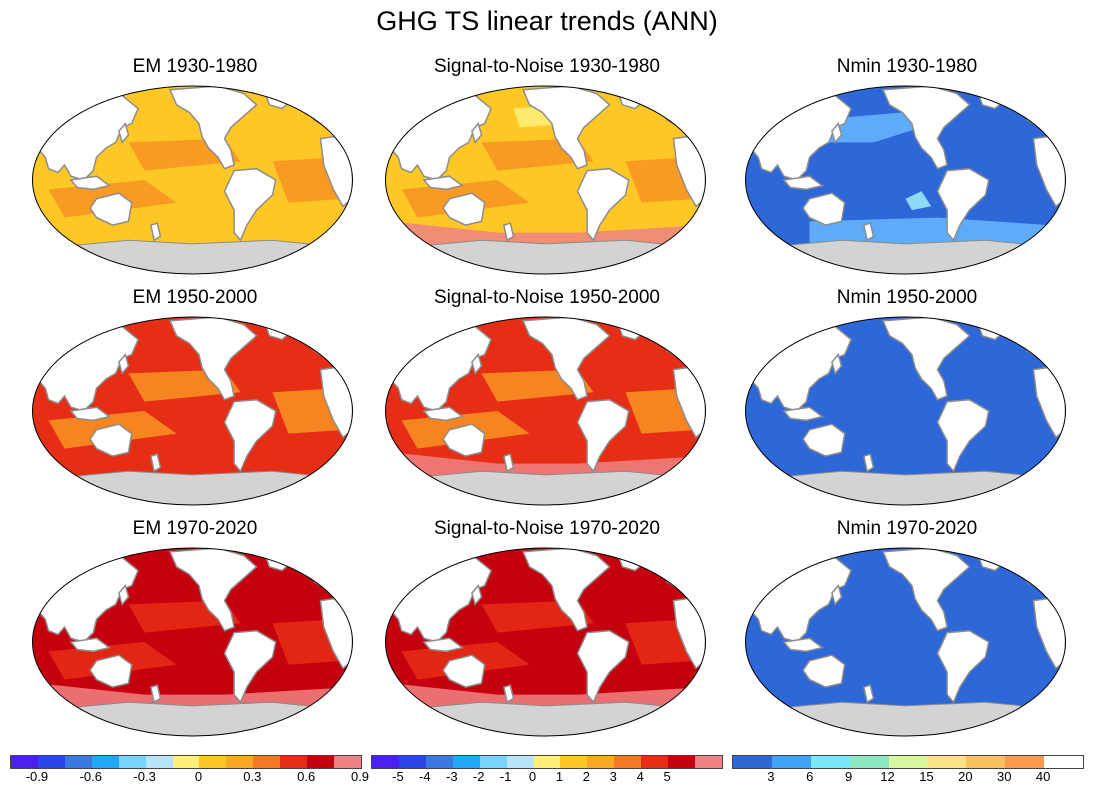 This screenshot has height=790, width=1094. Describe the element at coordinates (640, 776) in the screenshot. I see `colorbar-tick-label: 4` at that location.